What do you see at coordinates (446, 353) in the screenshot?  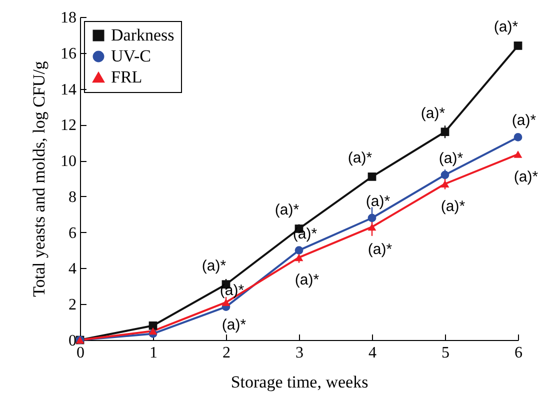 I see `x-tick-label: 5` at bounding box center [446, 353].